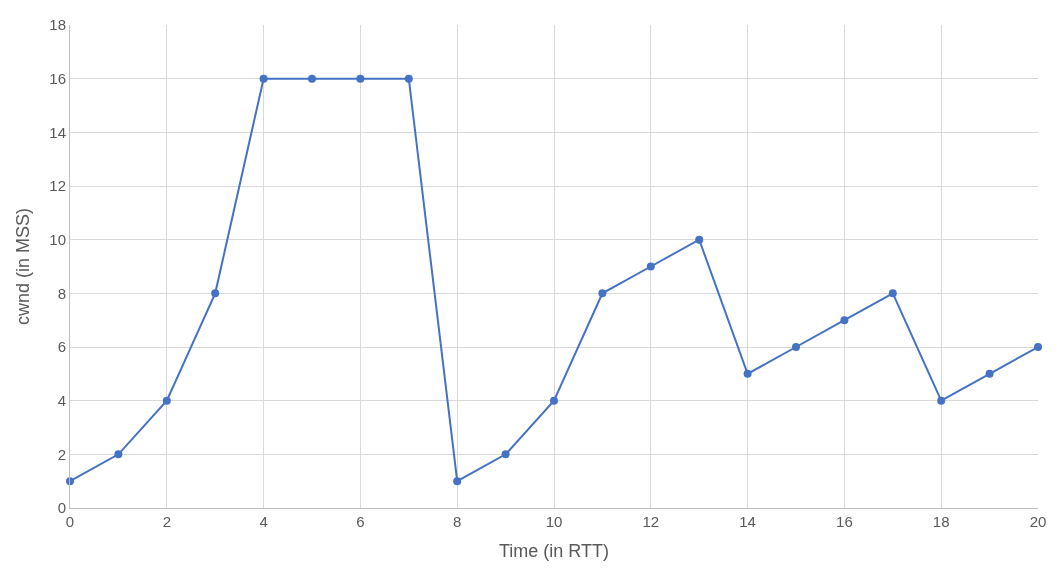 The width and height of the screenshot is (1058, 570). What do you see at coordinates (554, 551) in the screenshot?
I see `x-axis-title: Time (in RTT)` at bounding box center [554, 551].